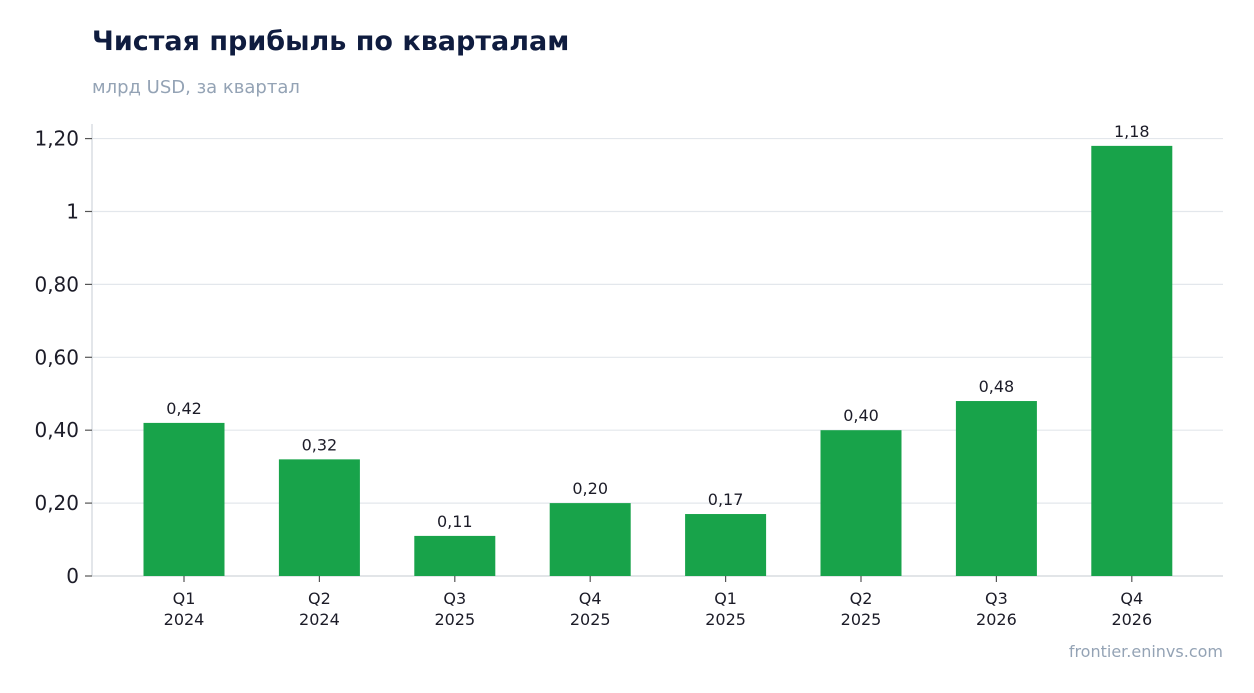 The height and width of the screenshot is (693, 1254). Describe the element at coordinates (726, 499) in the screenshot. I see `data-label: 0,17` at that location.